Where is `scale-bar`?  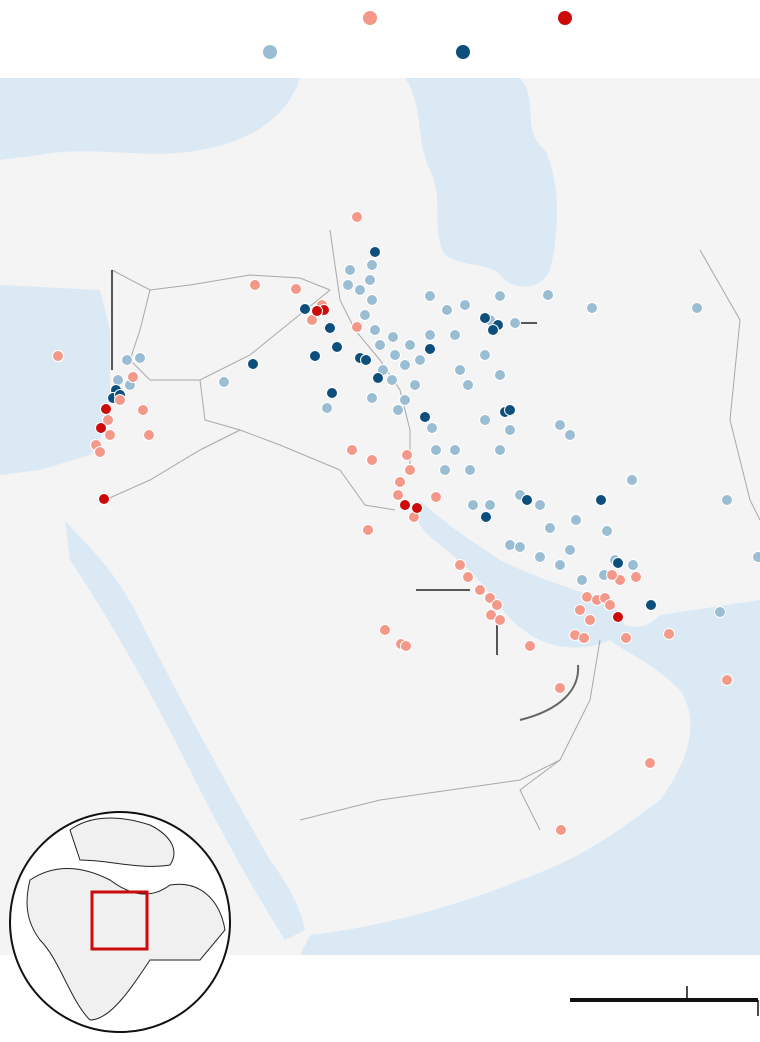
scale-bar is located at coordinates (664, 1001).